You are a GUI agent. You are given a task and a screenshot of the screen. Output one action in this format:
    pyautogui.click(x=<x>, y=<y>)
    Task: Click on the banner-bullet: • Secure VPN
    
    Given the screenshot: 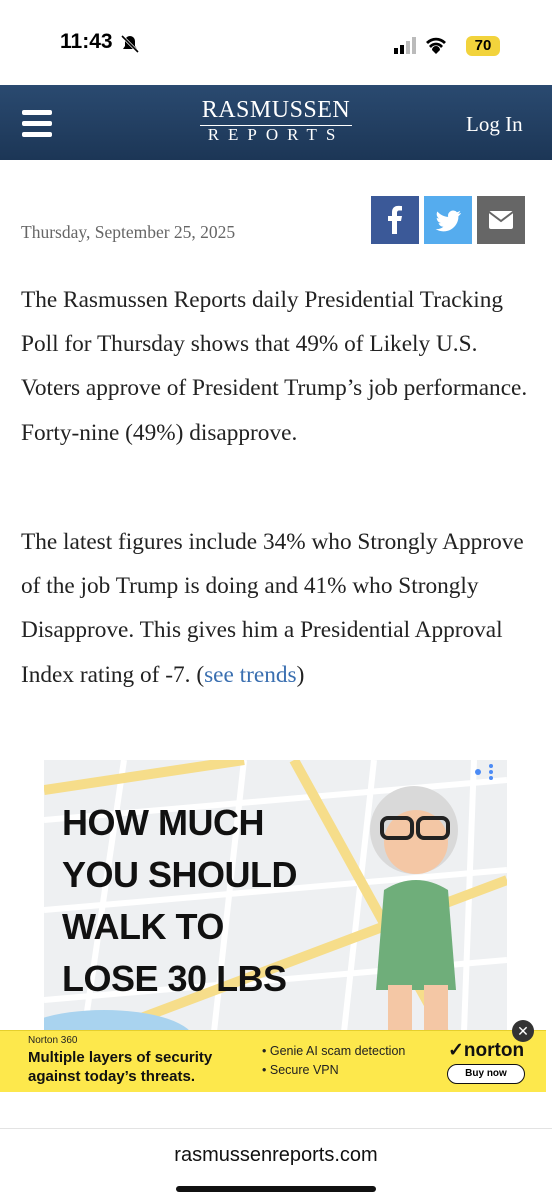 What is the action you would take?
    pyautogui.click(x=300, y=1070)
    